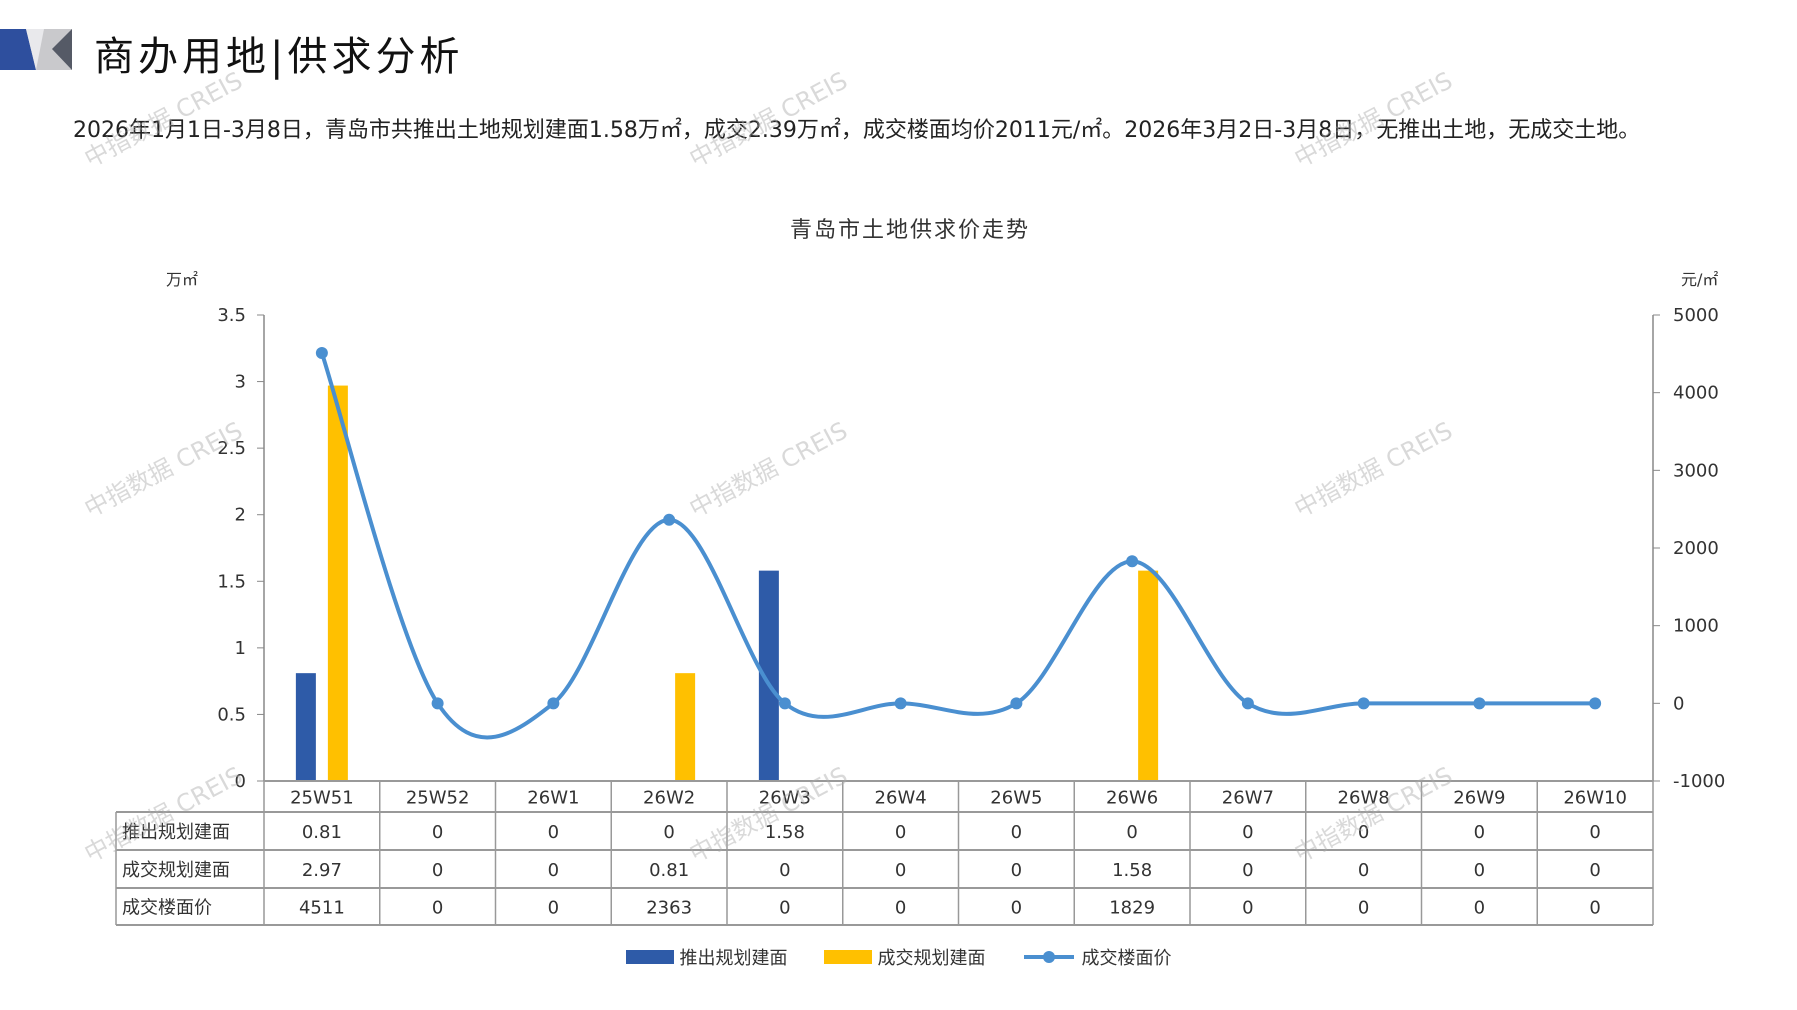 The height and width of the screenshot is (1010, 1797). Describe the element at coordinates (669, 908) in the screenshot. I see `table-cell: 2363` at that location.